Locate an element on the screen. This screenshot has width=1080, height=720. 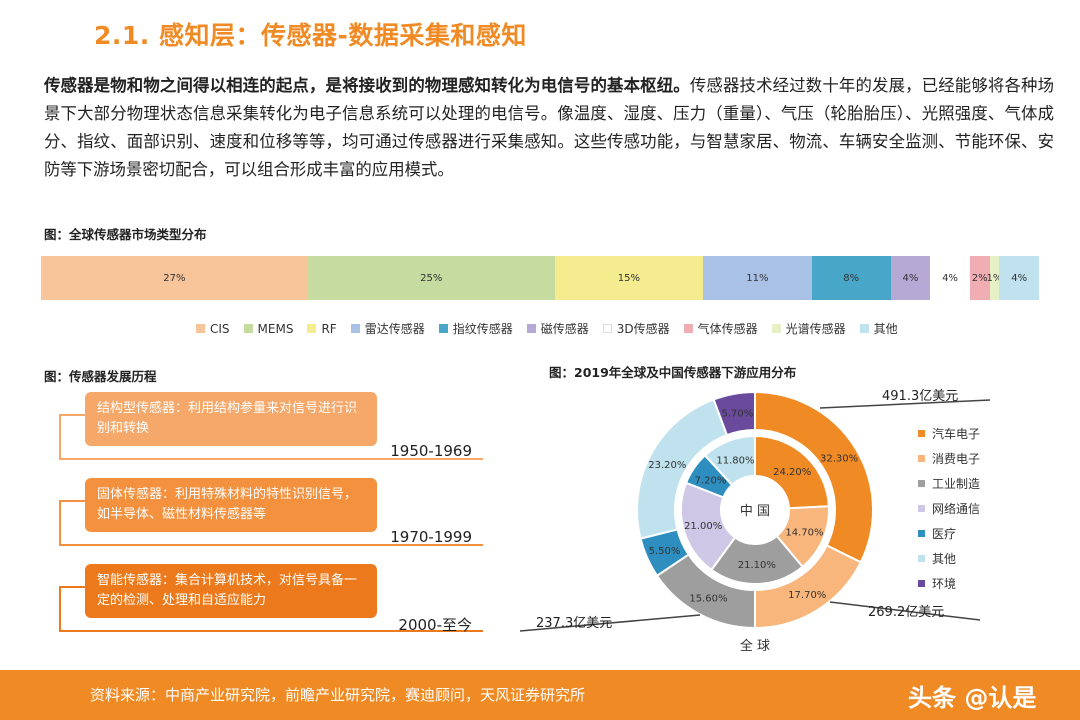
bar-segment: 25% is located at coordinates (431, 278).